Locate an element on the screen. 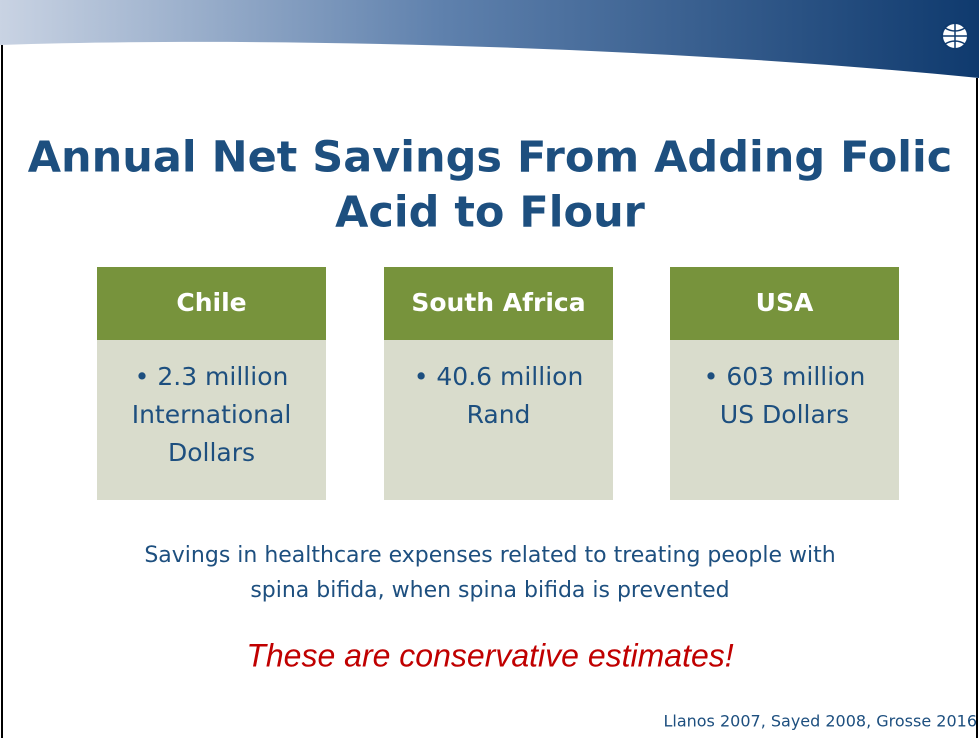 The width and height of the screenshot is (979, 738). box-header-text: Chile is located at coordinates (211, 302).